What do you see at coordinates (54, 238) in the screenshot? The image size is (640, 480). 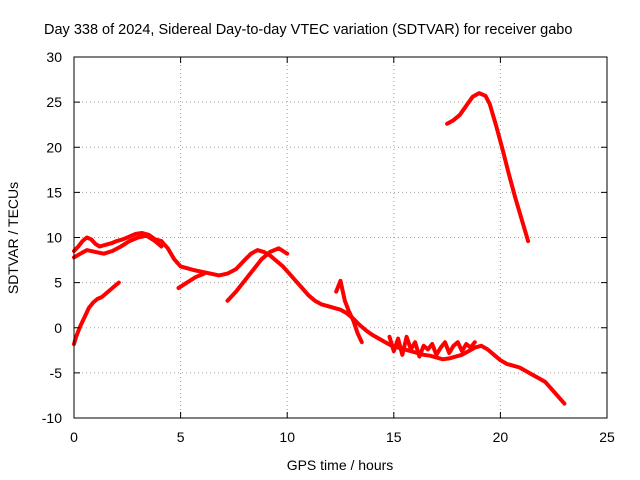 I see `y-tick-label: 10` at bounding box center [54, 238].